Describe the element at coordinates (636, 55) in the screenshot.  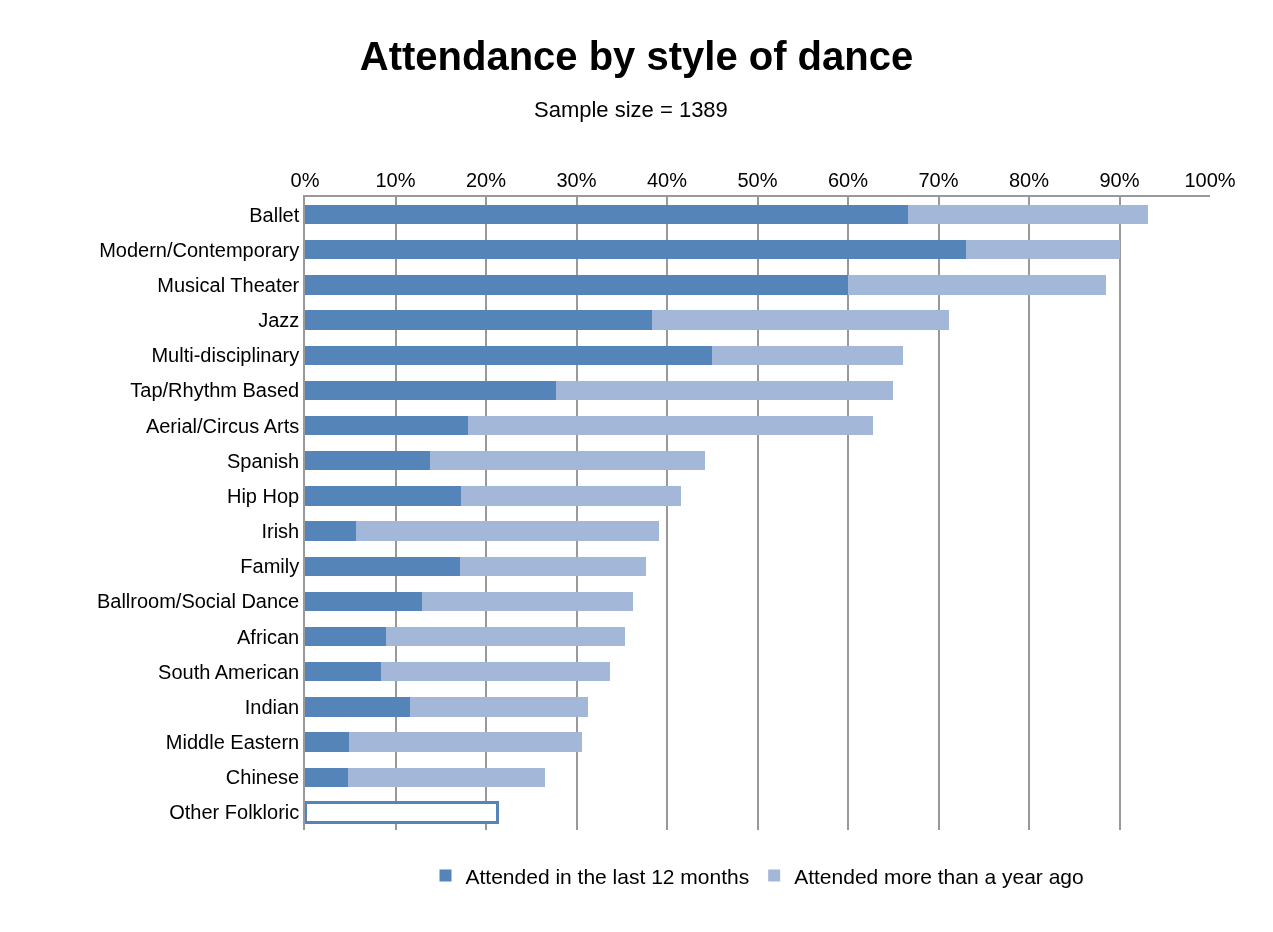
I see `chart-title: Attendance by style of dance` at that location.